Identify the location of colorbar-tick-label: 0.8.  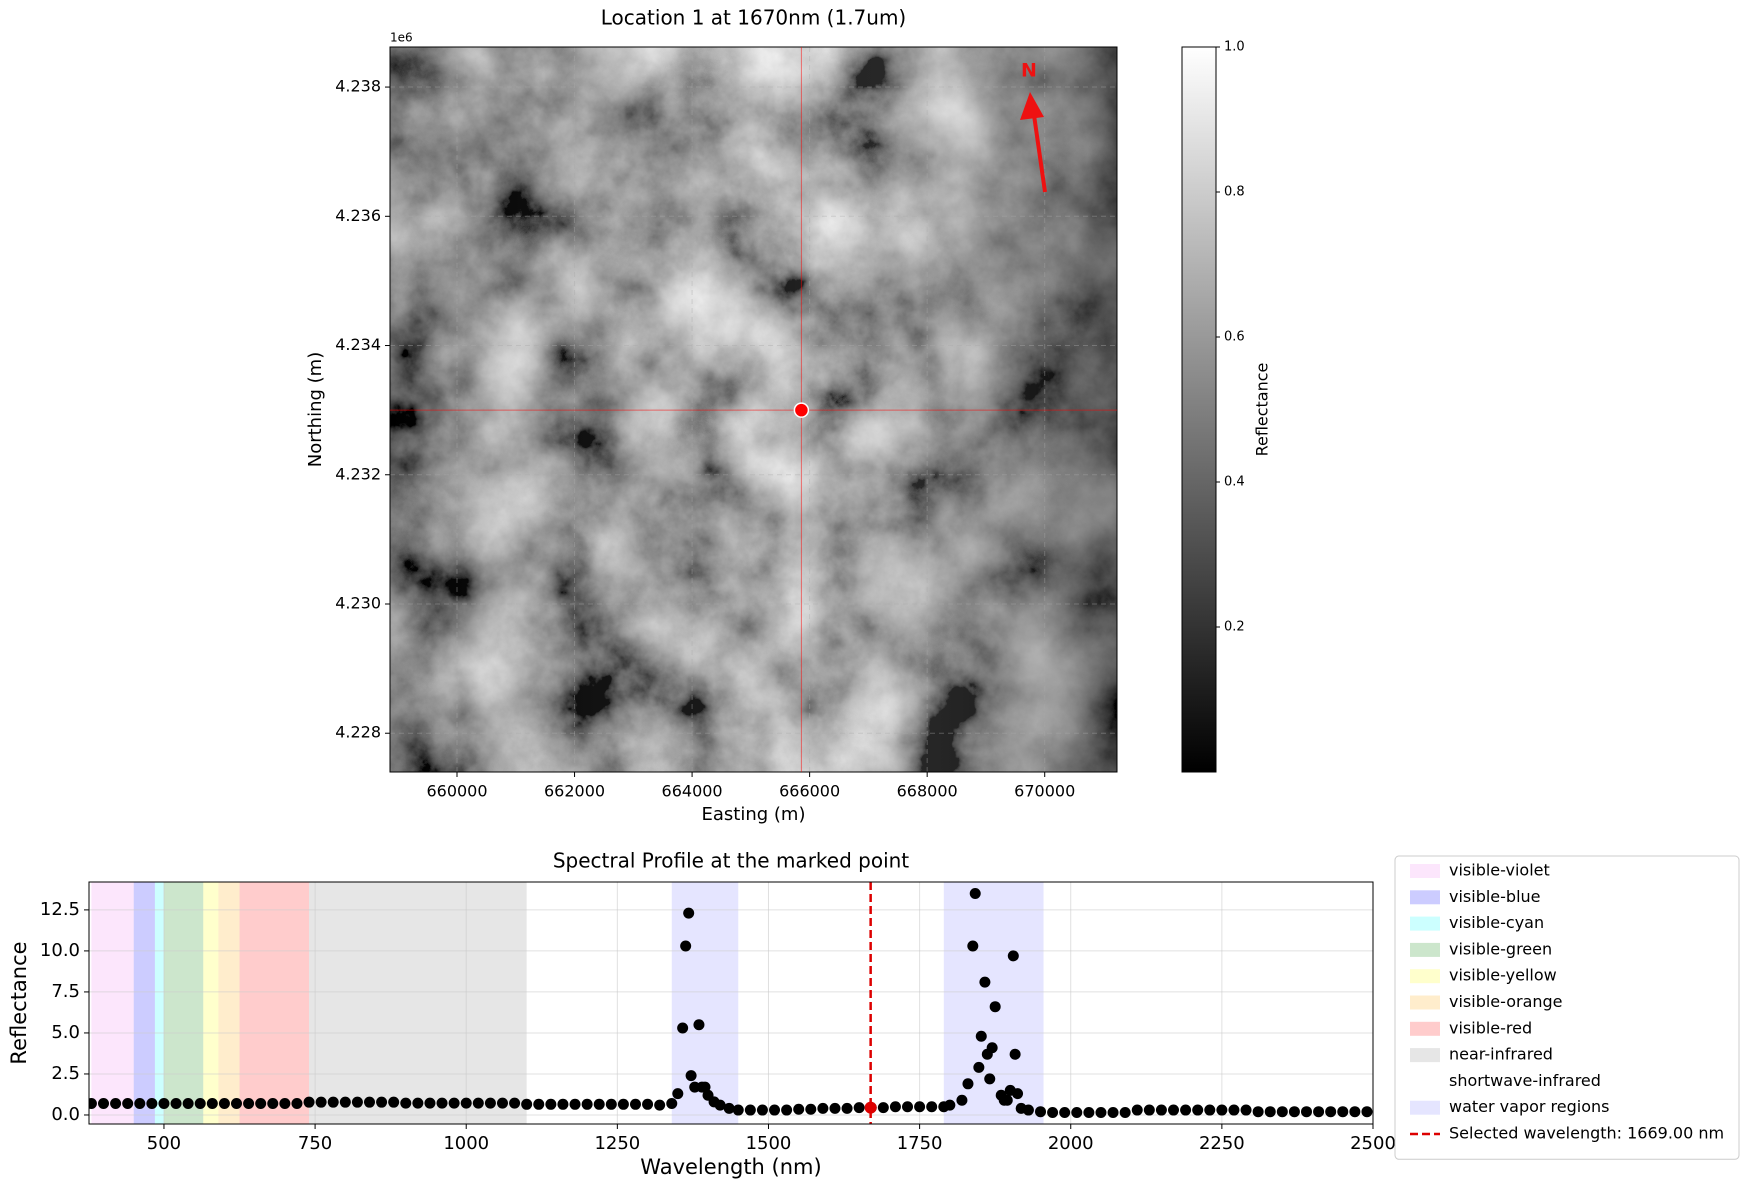
(1234, 192).